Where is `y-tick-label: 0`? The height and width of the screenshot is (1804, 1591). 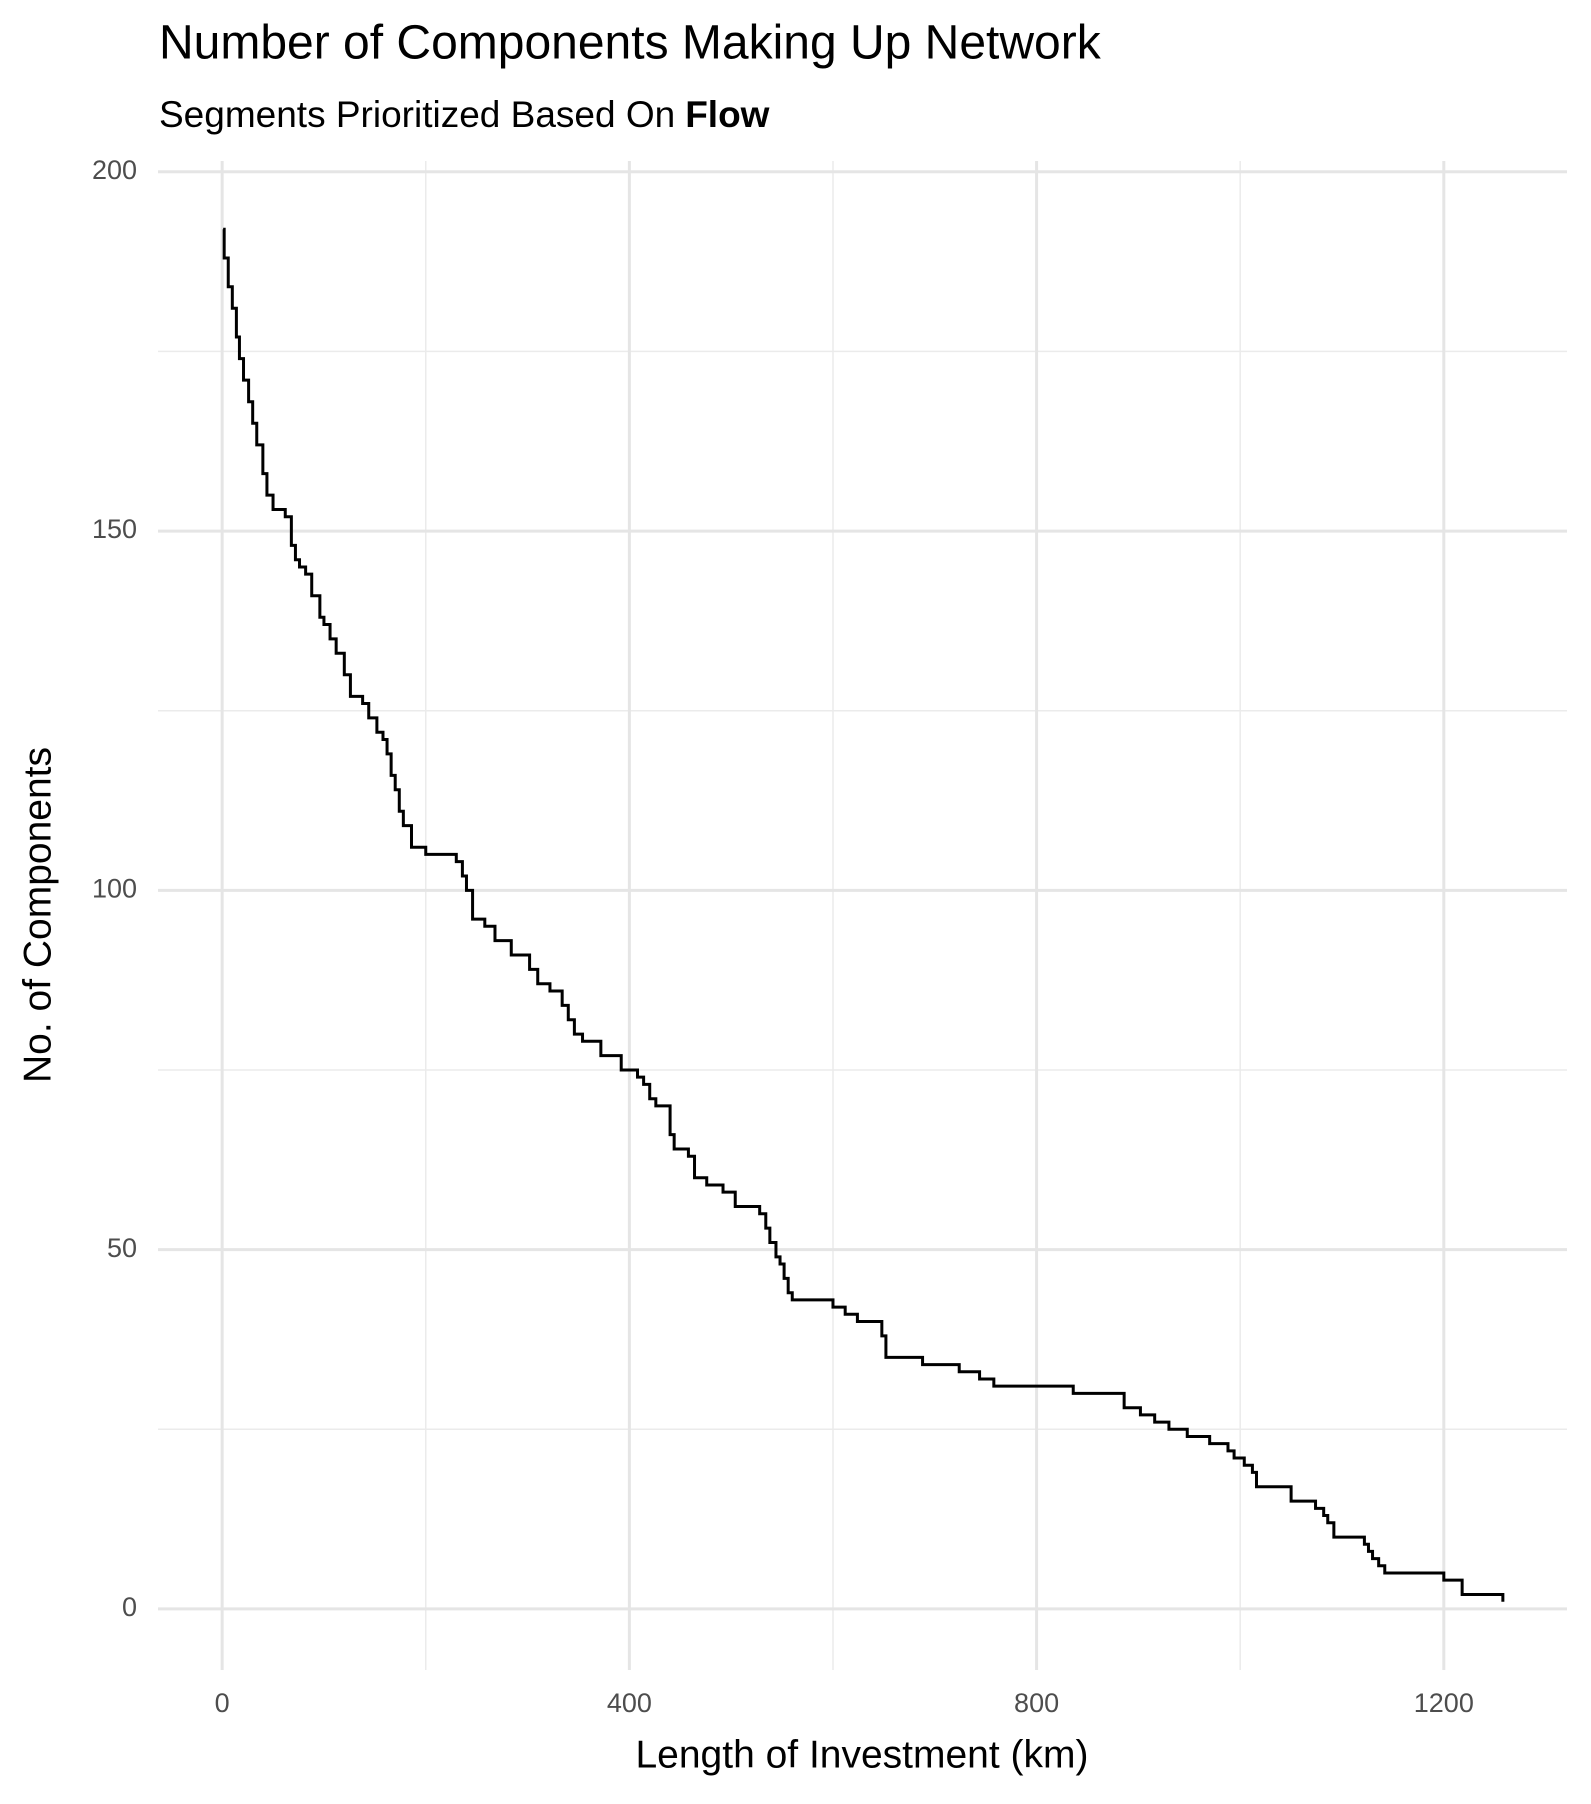
y-tick-label: 0 is located at coordinates (129, 1607).